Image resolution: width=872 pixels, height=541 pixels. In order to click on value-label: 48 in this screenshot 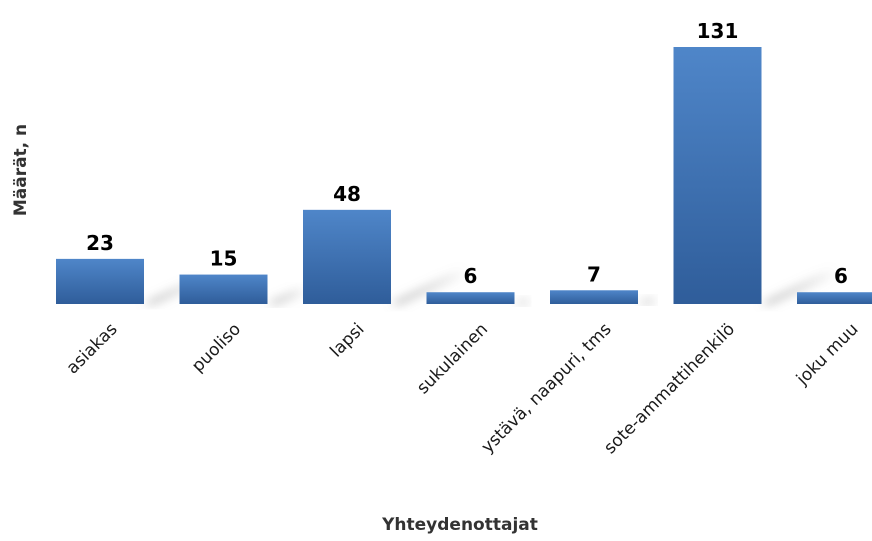, I will do `click(347, 194)`.